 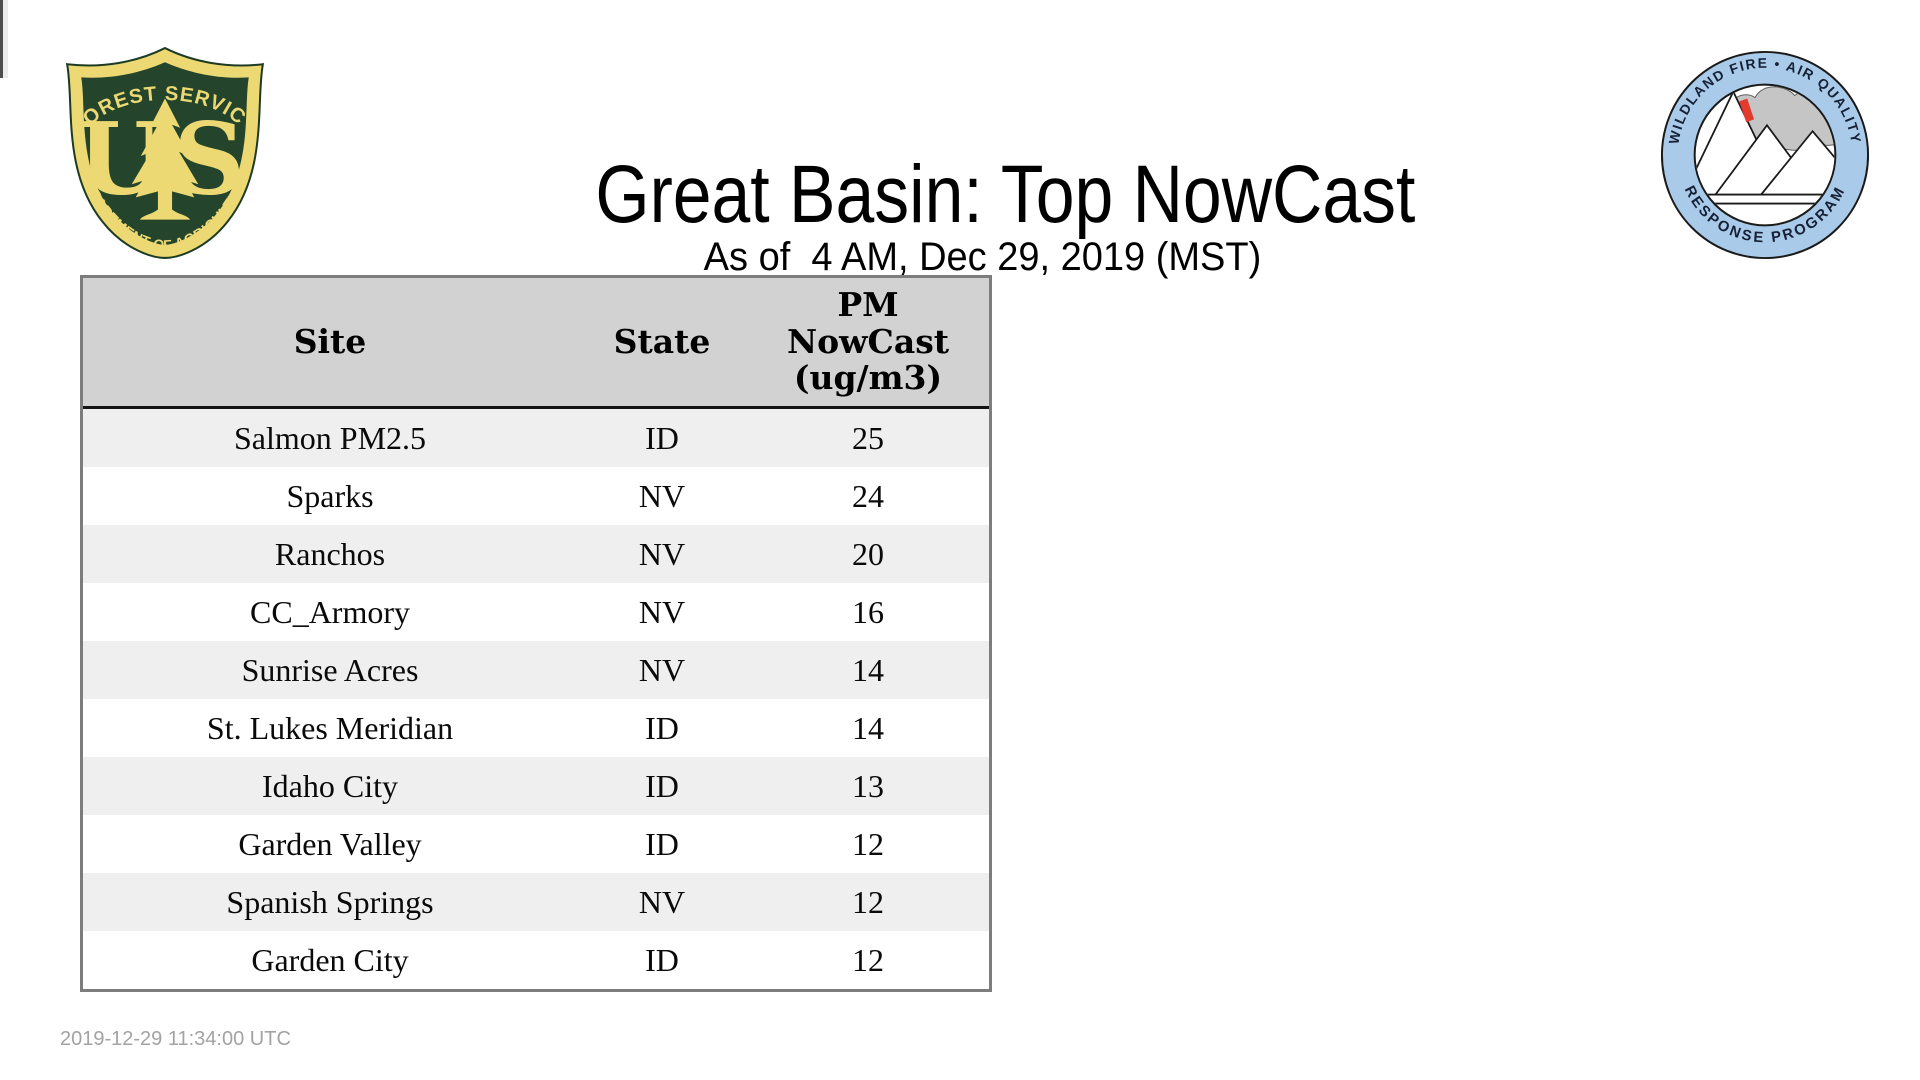 I want to click on table-row: CC_Armory NV 16, so click(x=536, y=612).